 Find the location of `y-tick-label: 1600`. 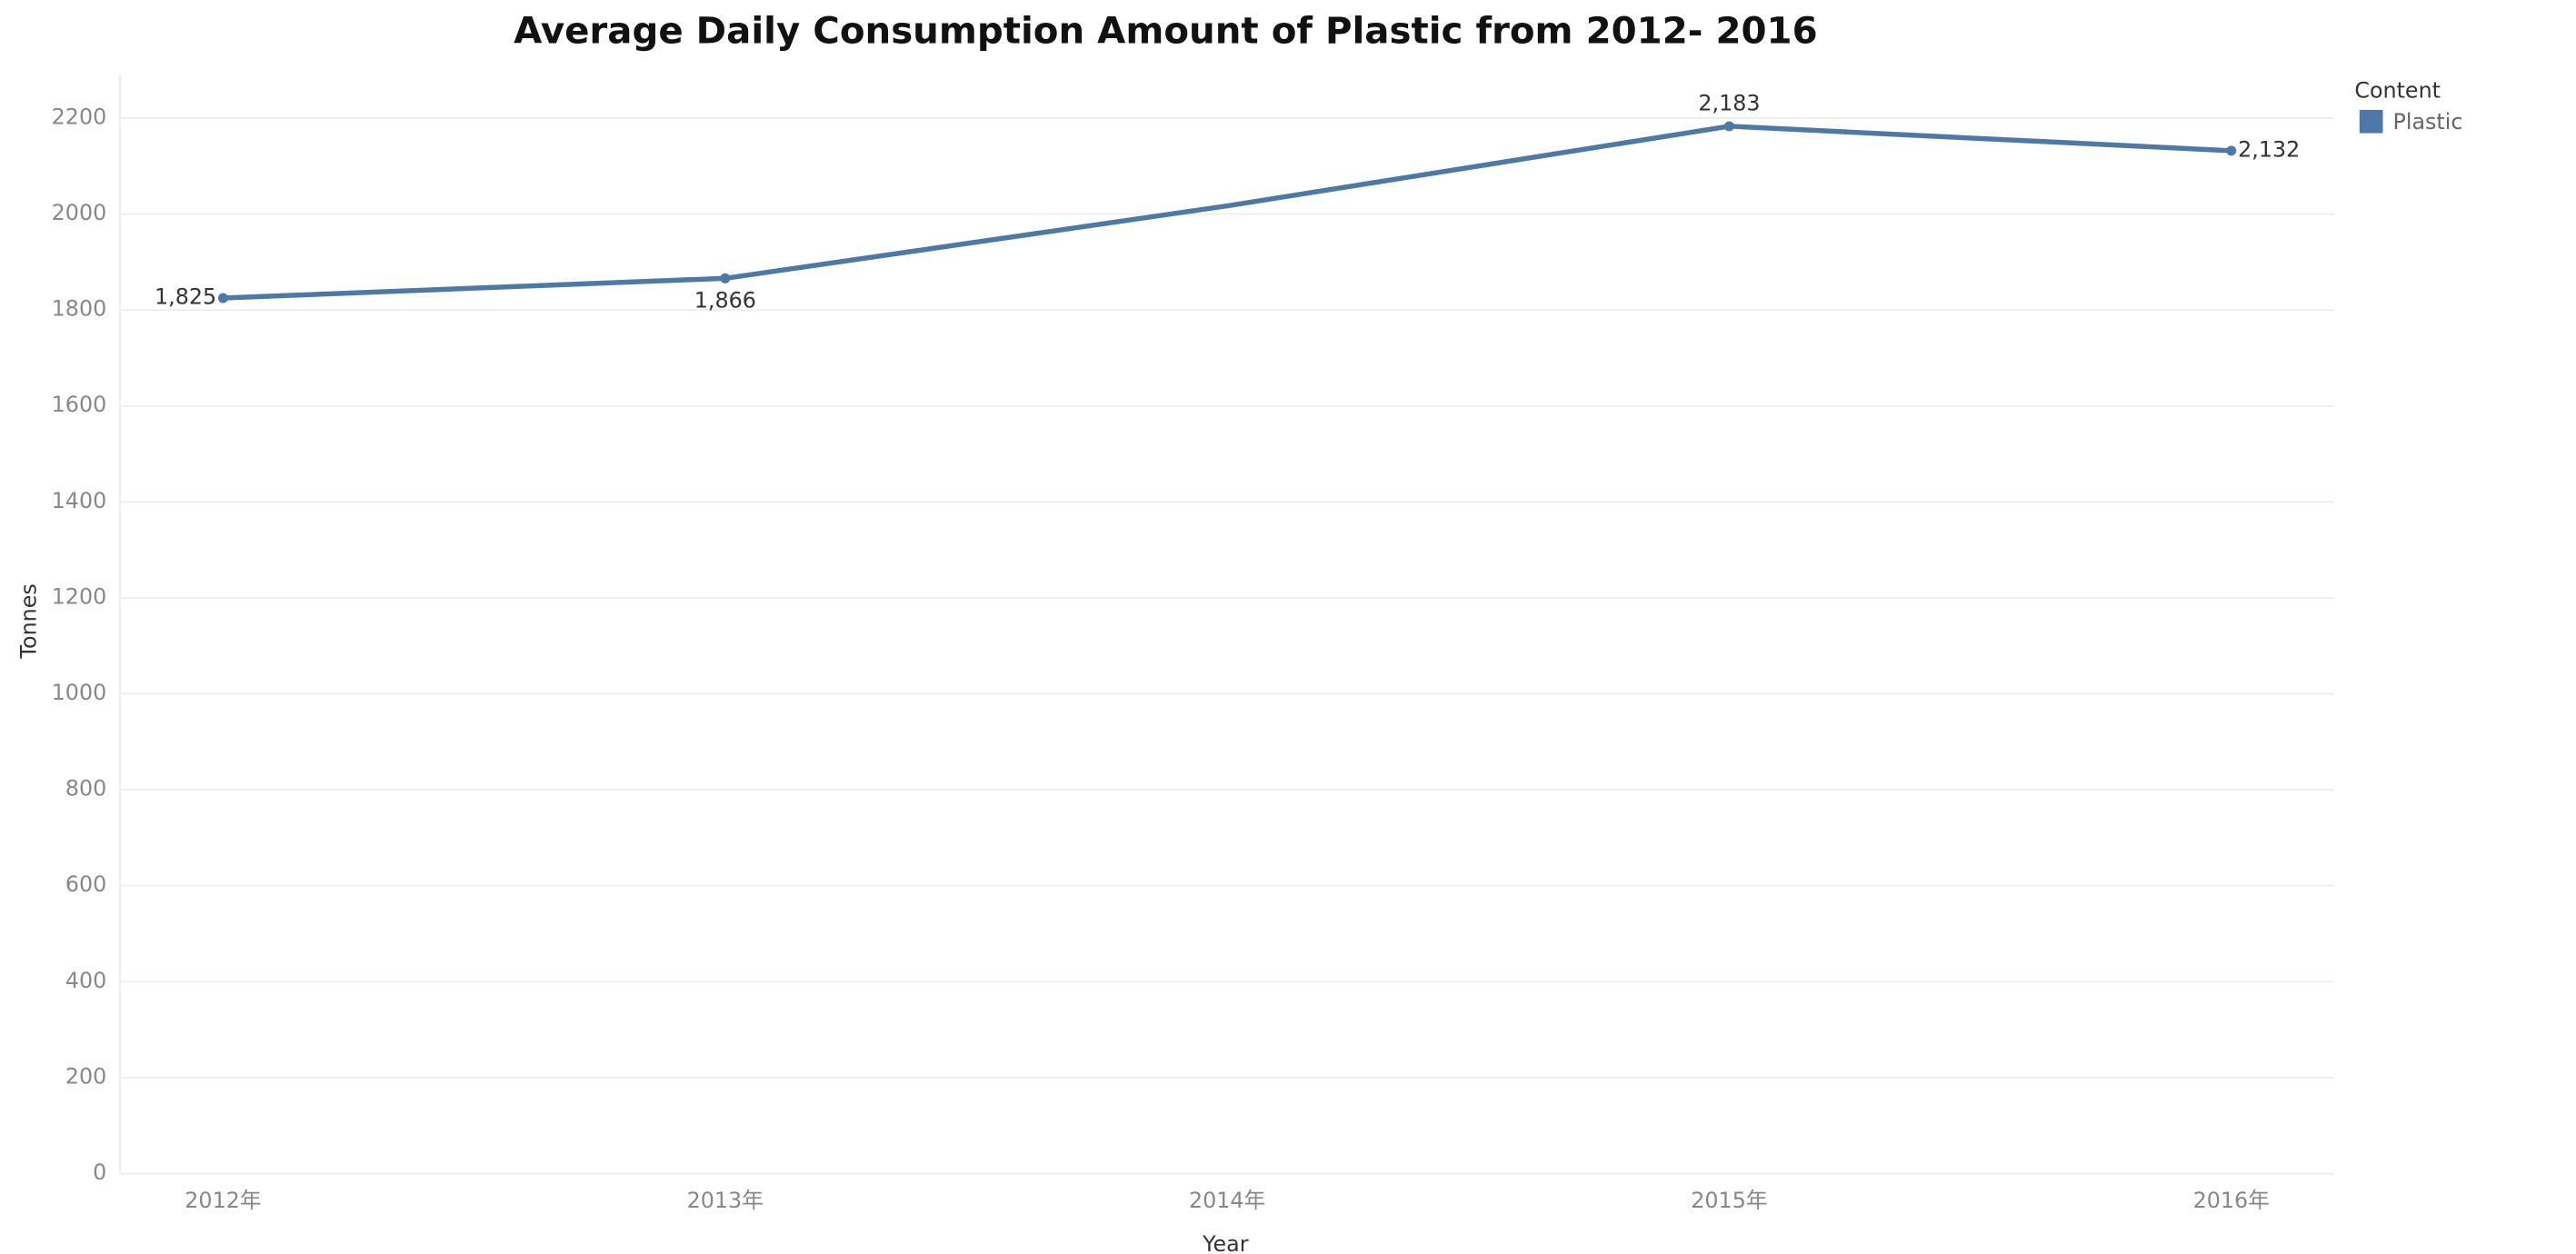

y-tick-label: 1600 is located at coordinates (79, 404).